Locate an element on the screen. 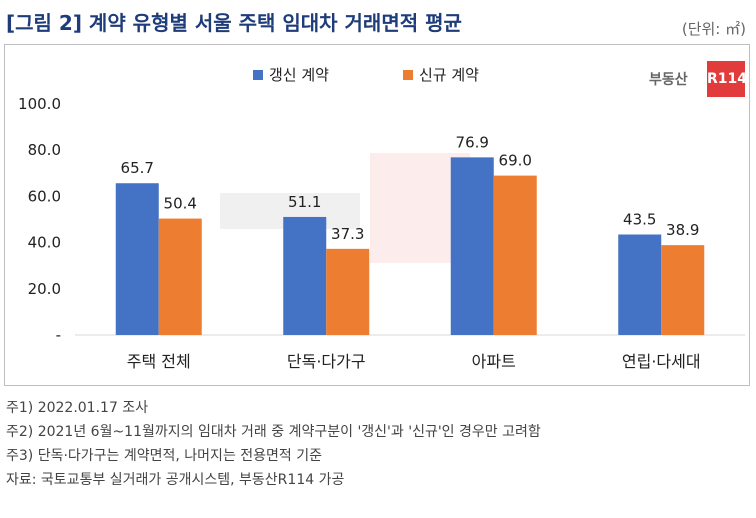 This screenshot has height=518, width=756. data-label: 43.5 is located at coordinates (639, 220).